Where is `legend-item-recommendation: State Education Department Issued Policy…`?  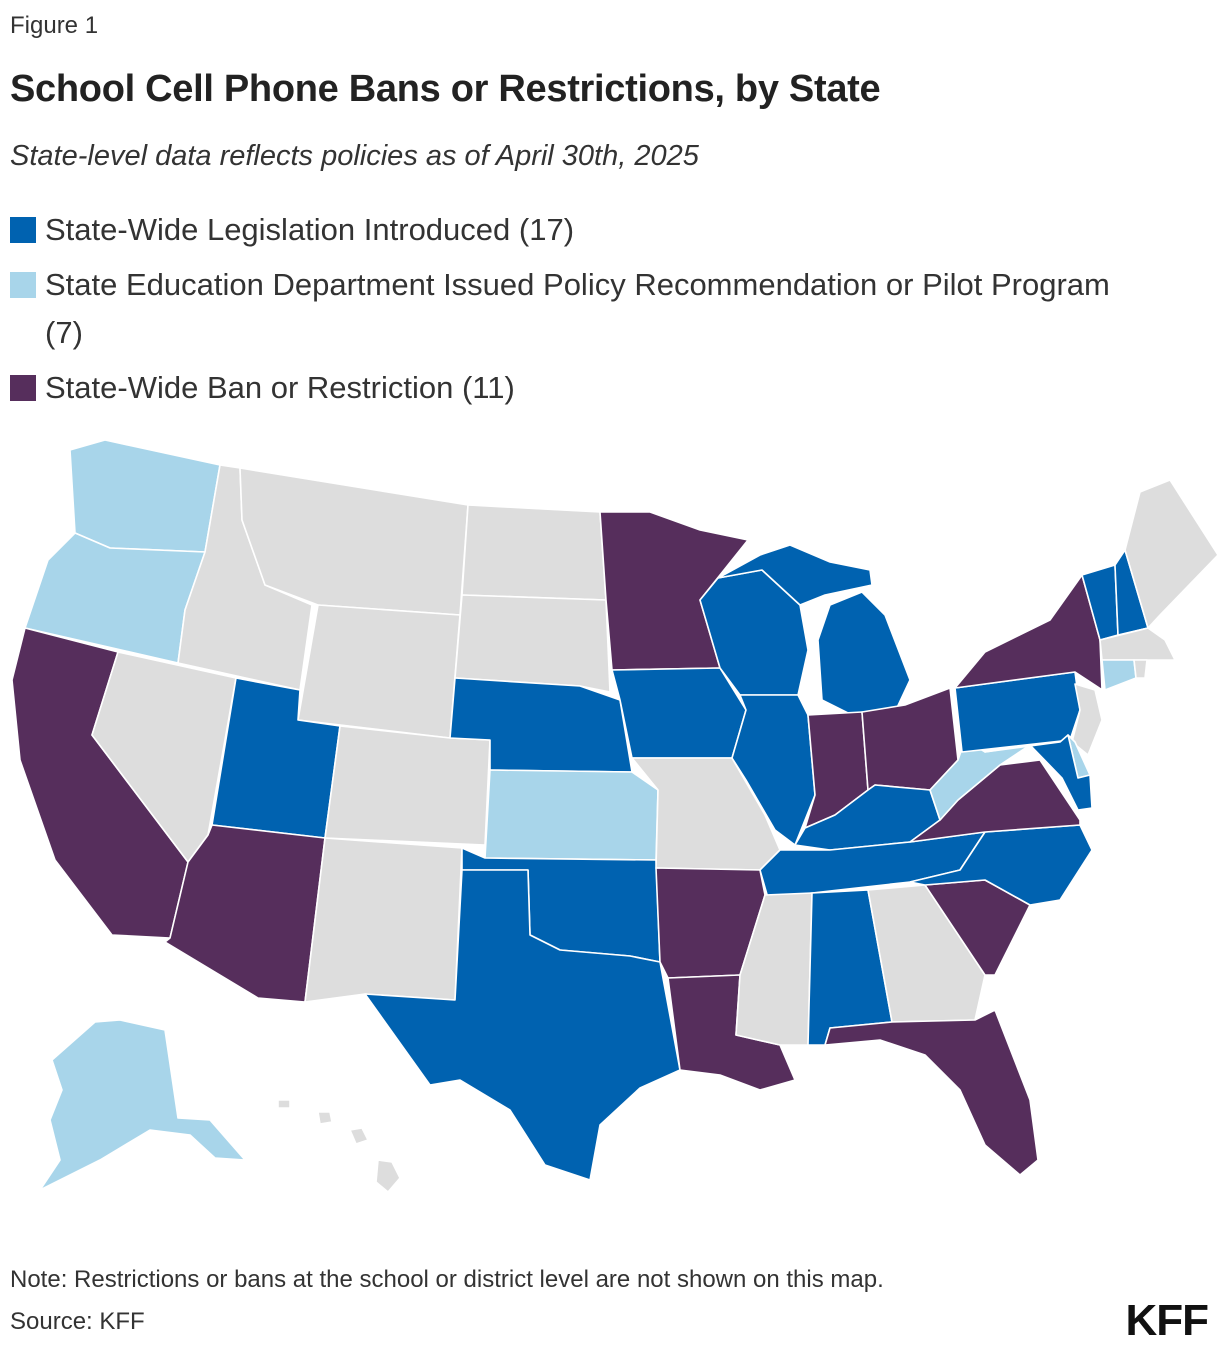 legend-item-recommendation: State Education Department Issued Policy… is located at coordinates (565, 309).